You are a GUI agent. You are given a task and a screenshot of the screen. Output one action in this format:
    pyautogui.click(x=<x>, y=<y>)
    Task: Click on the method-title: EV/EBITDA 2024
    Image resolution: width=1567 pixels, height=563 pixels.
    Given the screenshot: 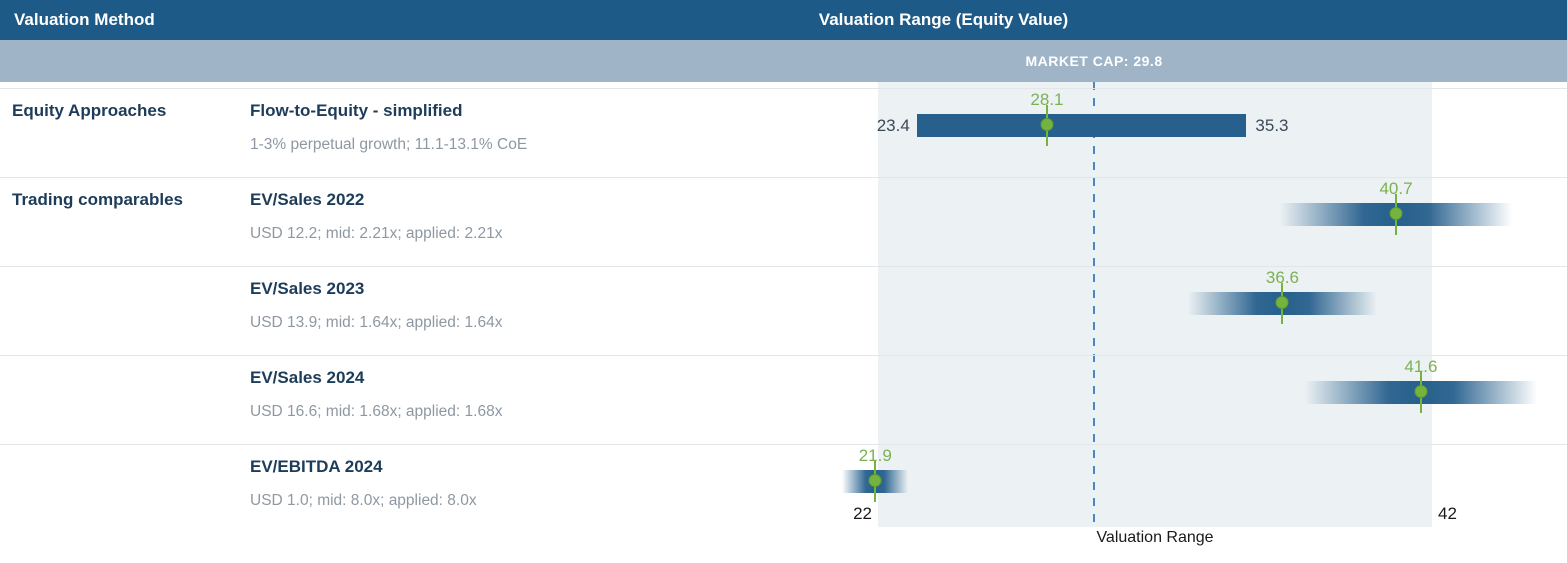 What is the action you would take?
    pyautogui.click(x=316, y=466)
    